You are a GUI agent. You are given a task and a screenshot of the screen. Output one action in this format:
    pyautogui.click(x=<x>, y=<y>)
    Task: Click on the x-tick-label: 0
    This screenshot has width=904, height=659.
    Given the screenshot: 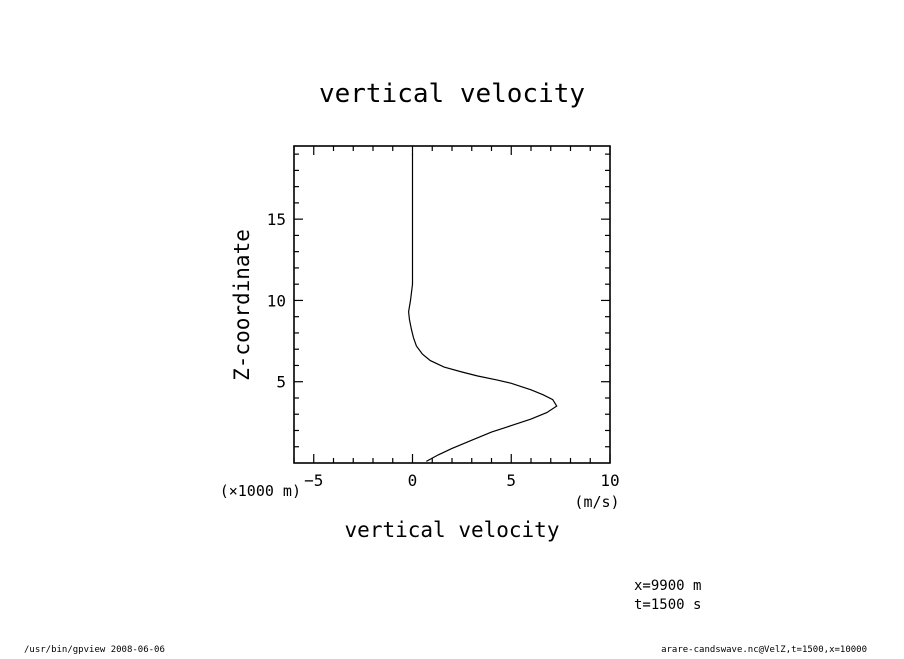 What is the action you would take?
    pyautogui.click(x=413, y=480)
    